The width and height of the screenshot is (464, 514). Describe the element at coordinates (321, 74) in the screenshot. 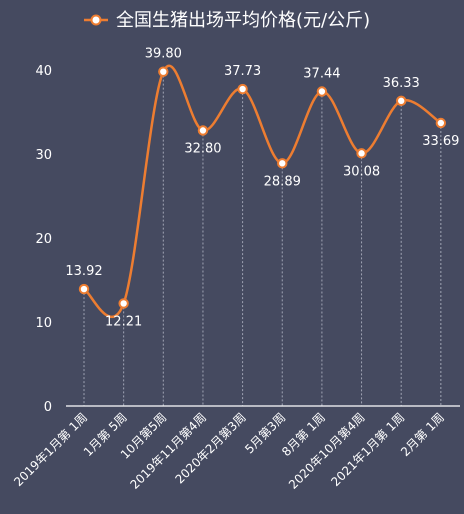

I see `data-label: 37.44` at that location.